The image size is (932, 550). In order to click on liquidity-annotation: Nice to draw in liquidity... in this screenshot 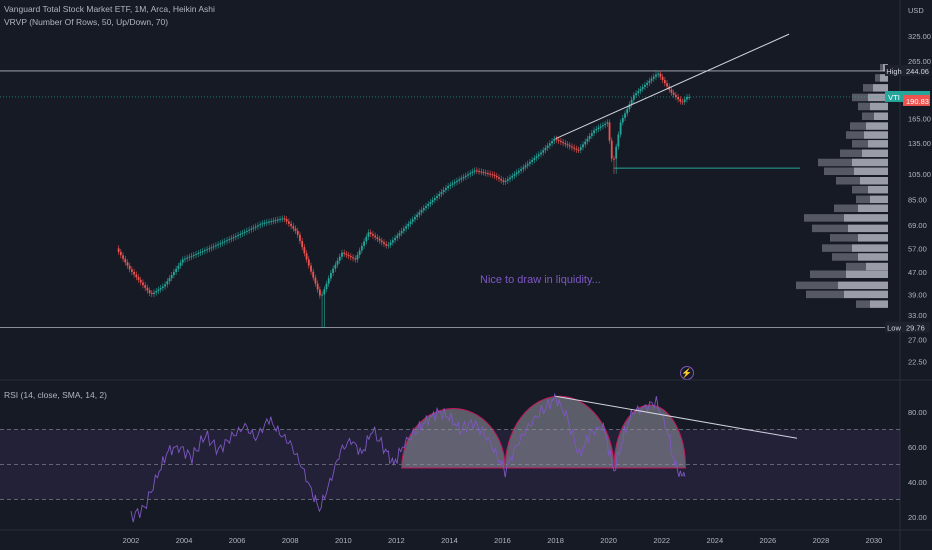, I will do `click(540, 280)`.